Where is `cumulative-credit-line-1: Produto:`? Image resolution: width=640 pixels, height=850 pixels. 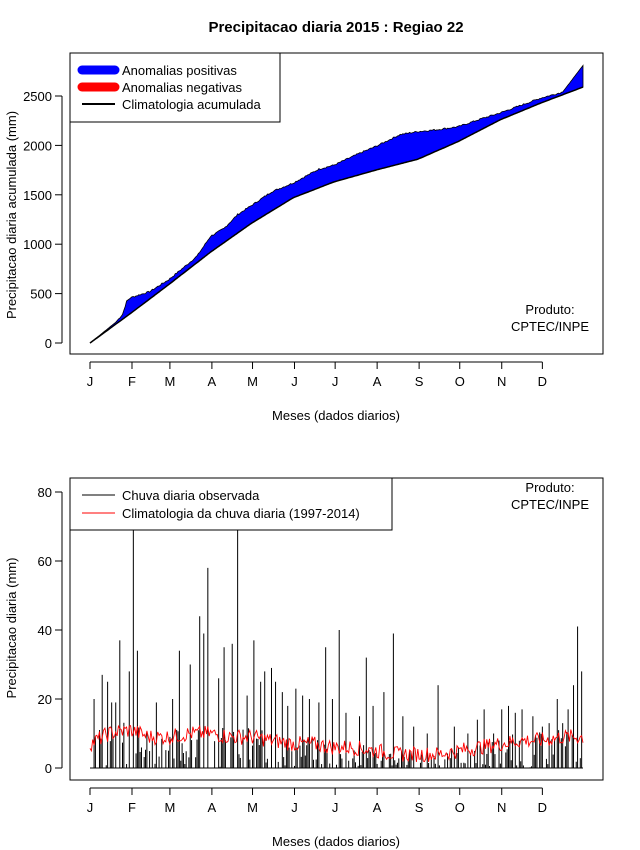
cumulative-credit-line-1: Produto: is located at coordinates (549, 309).